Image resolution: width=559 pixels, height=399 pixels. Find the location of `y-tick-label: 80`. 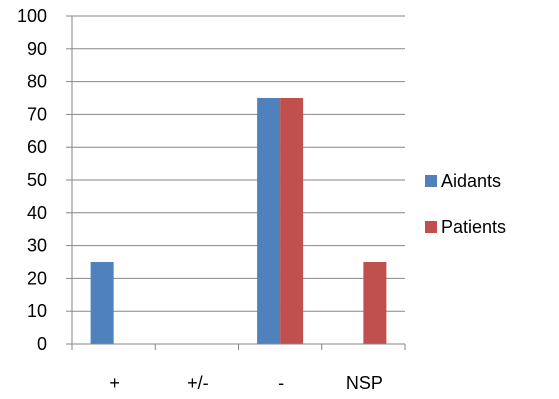

y-tick-label: 80 is located at coordinates (37, 82).